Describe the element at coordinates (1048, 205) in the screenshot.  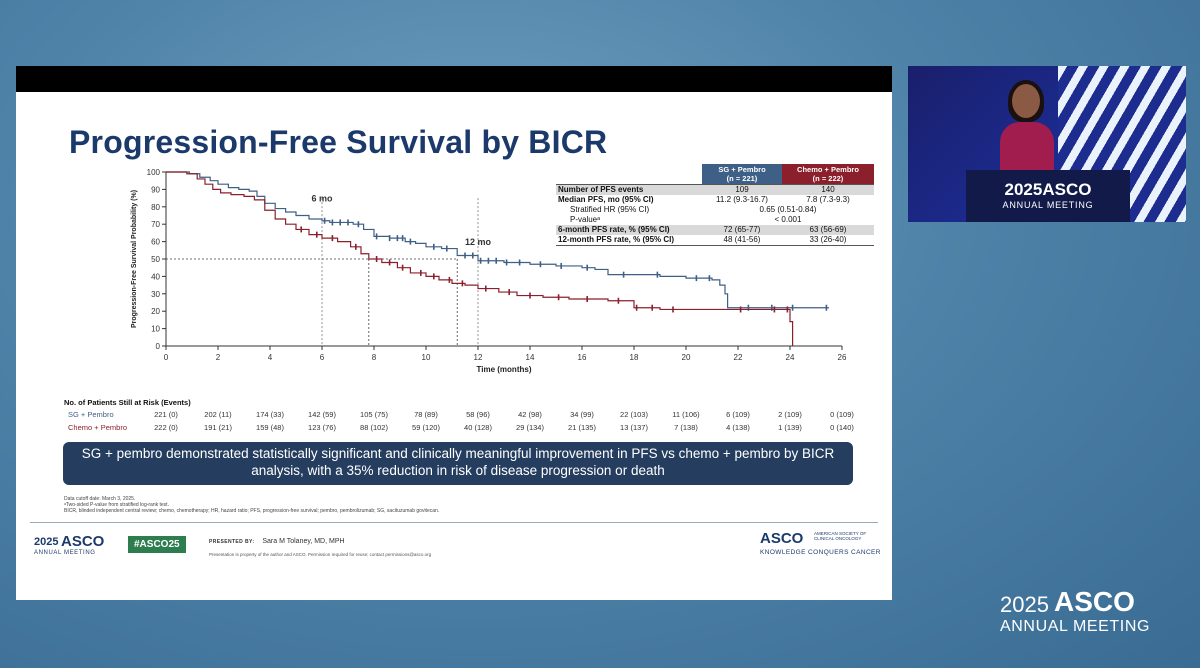
I see `podium-sub: ANNUAL MEETING` at that location.